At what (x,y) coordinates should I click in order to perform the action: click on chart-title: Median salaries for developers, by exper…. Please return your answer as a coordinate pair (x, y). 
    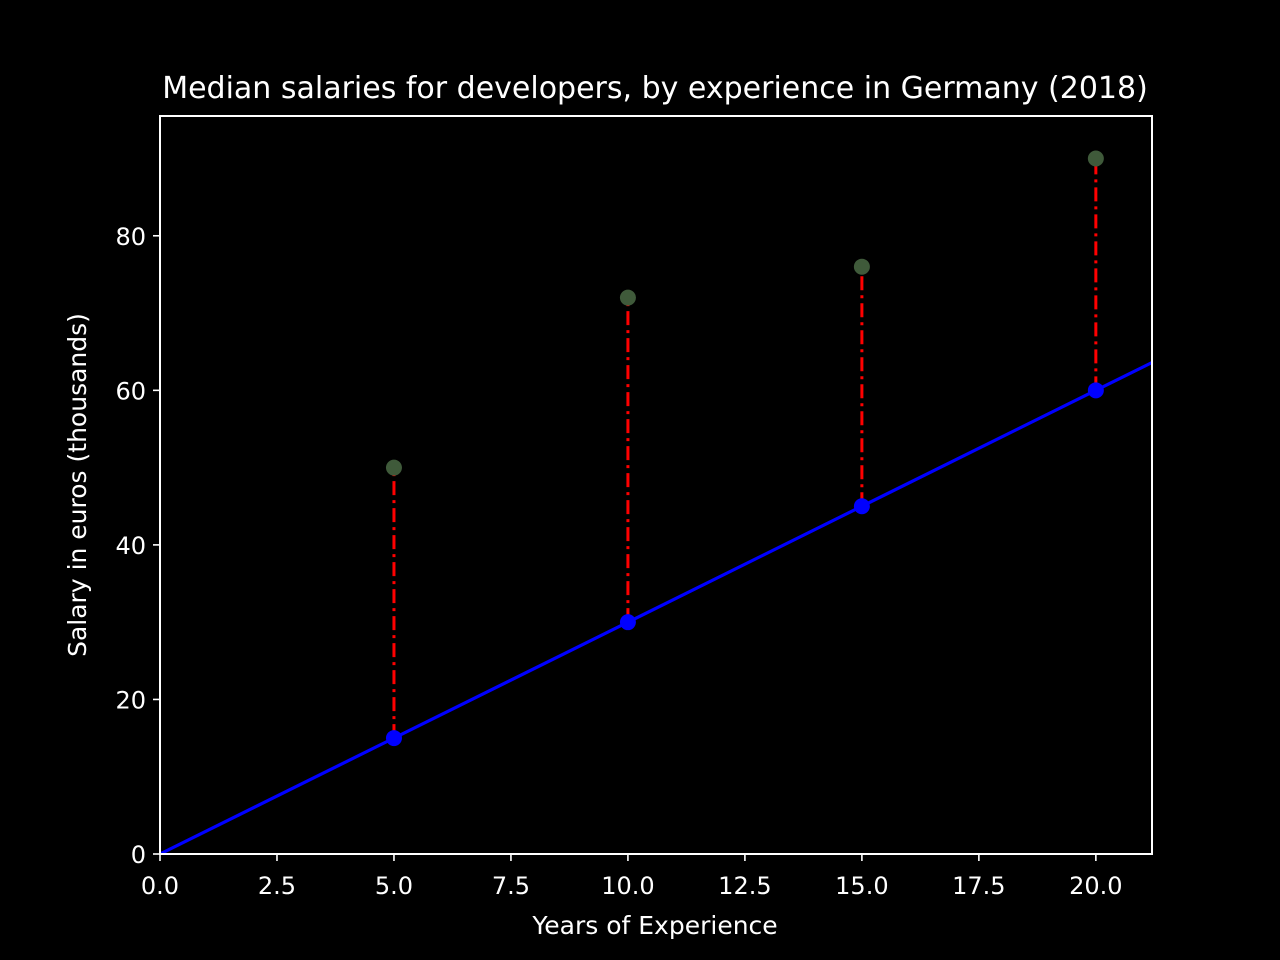
    Looking at the image, I should click on (655, 88).